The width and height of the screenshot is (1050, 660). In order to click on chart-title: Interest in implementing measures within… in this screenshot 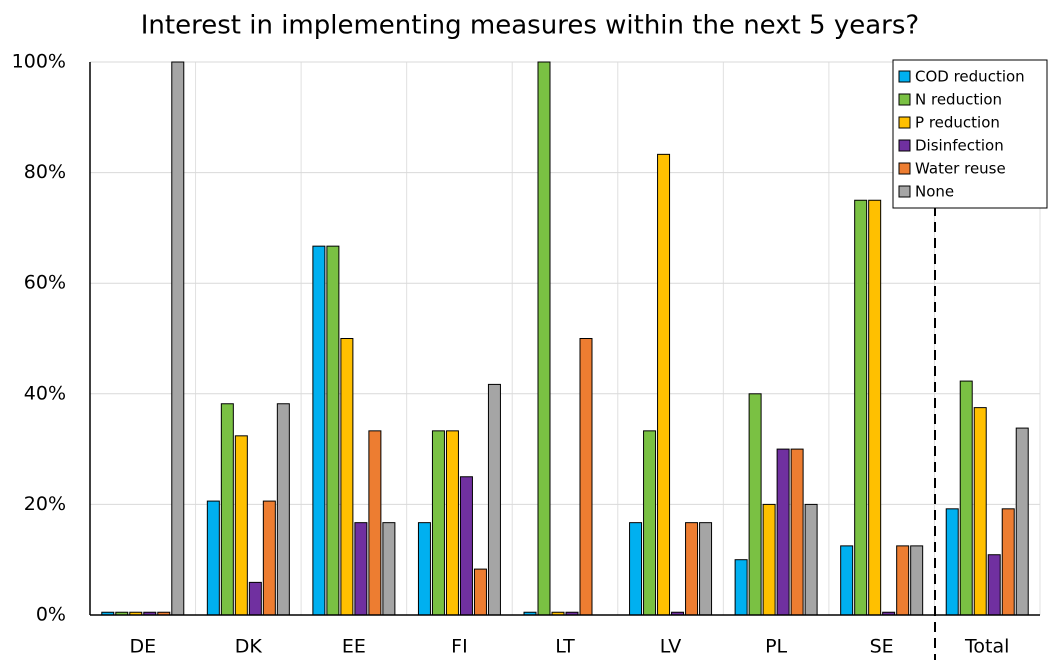, I will do `click(530, 26)`.